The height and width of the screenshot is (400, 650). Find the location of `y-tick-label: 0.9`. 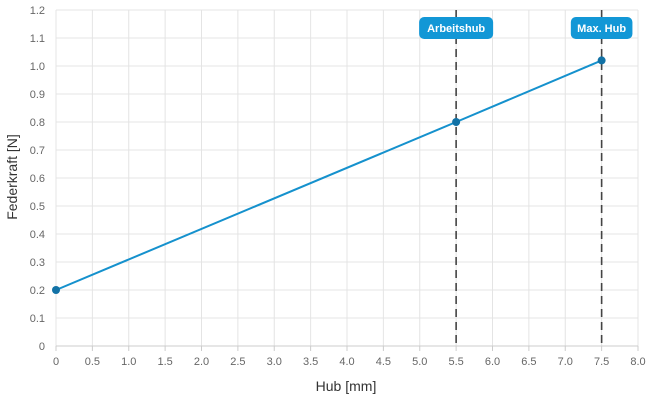

y-tick-label: 0.9 is located at coordinates (37, 95).